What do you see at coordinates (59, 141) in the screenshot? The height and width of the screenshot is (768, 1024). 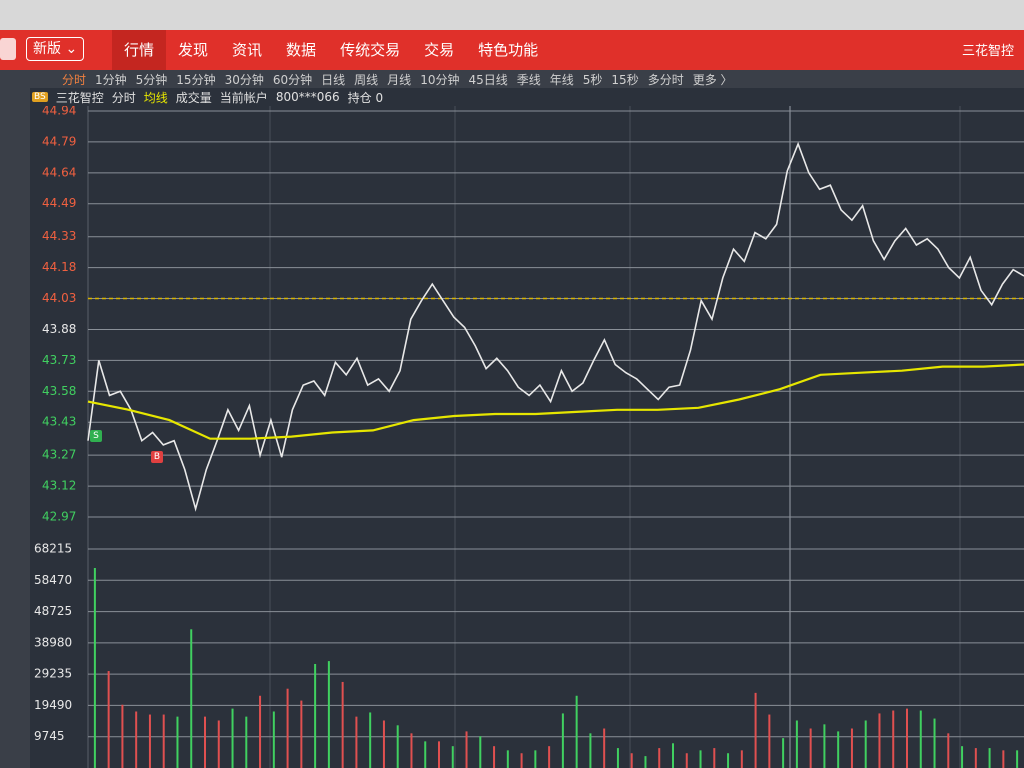 I see `y-tick-label: 44.79` at bounding box center [59, 141].